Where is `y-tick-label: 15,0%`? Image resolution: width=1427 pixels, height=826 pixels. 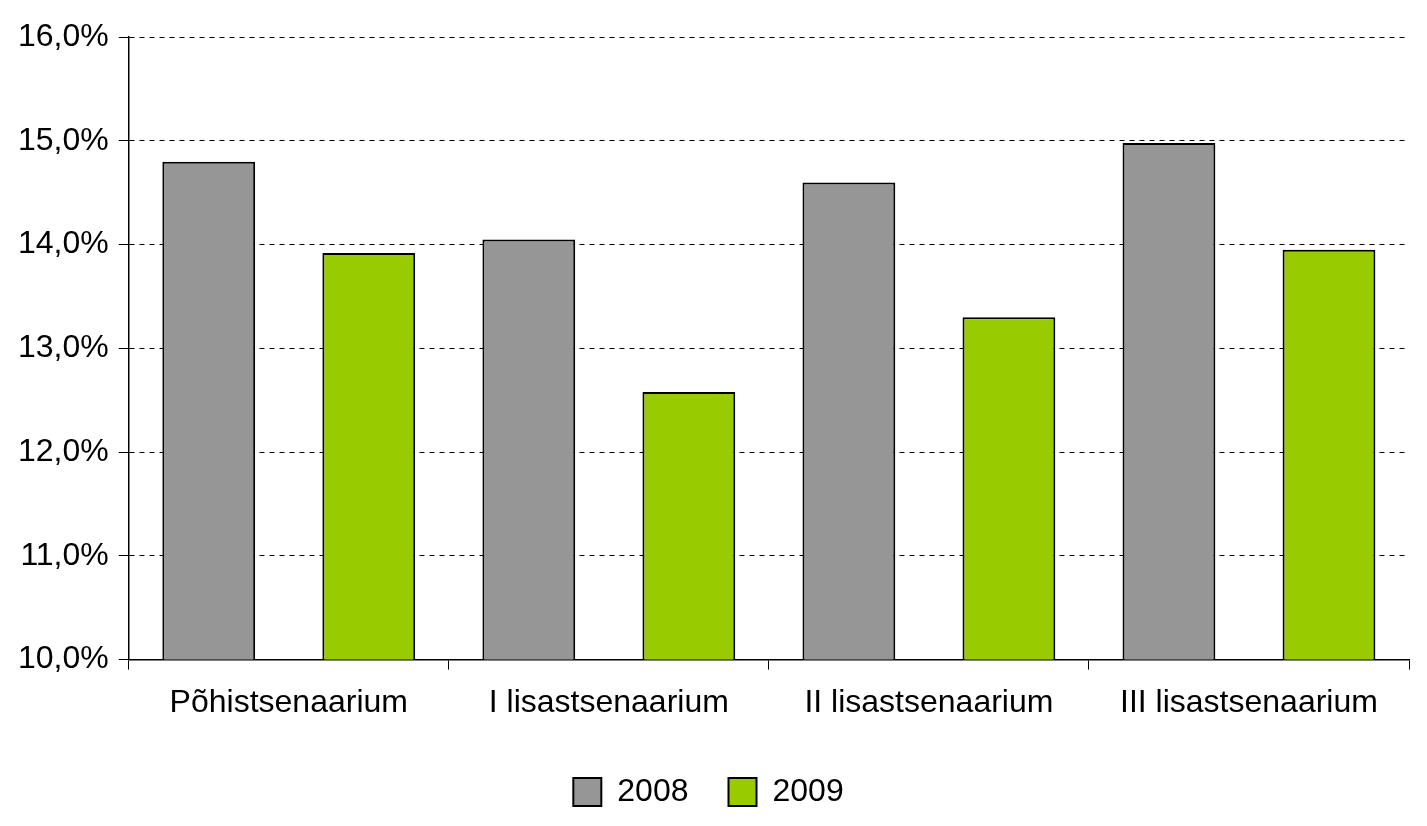 y-tick-label: 15,0% is located at coordinates (63, 138).